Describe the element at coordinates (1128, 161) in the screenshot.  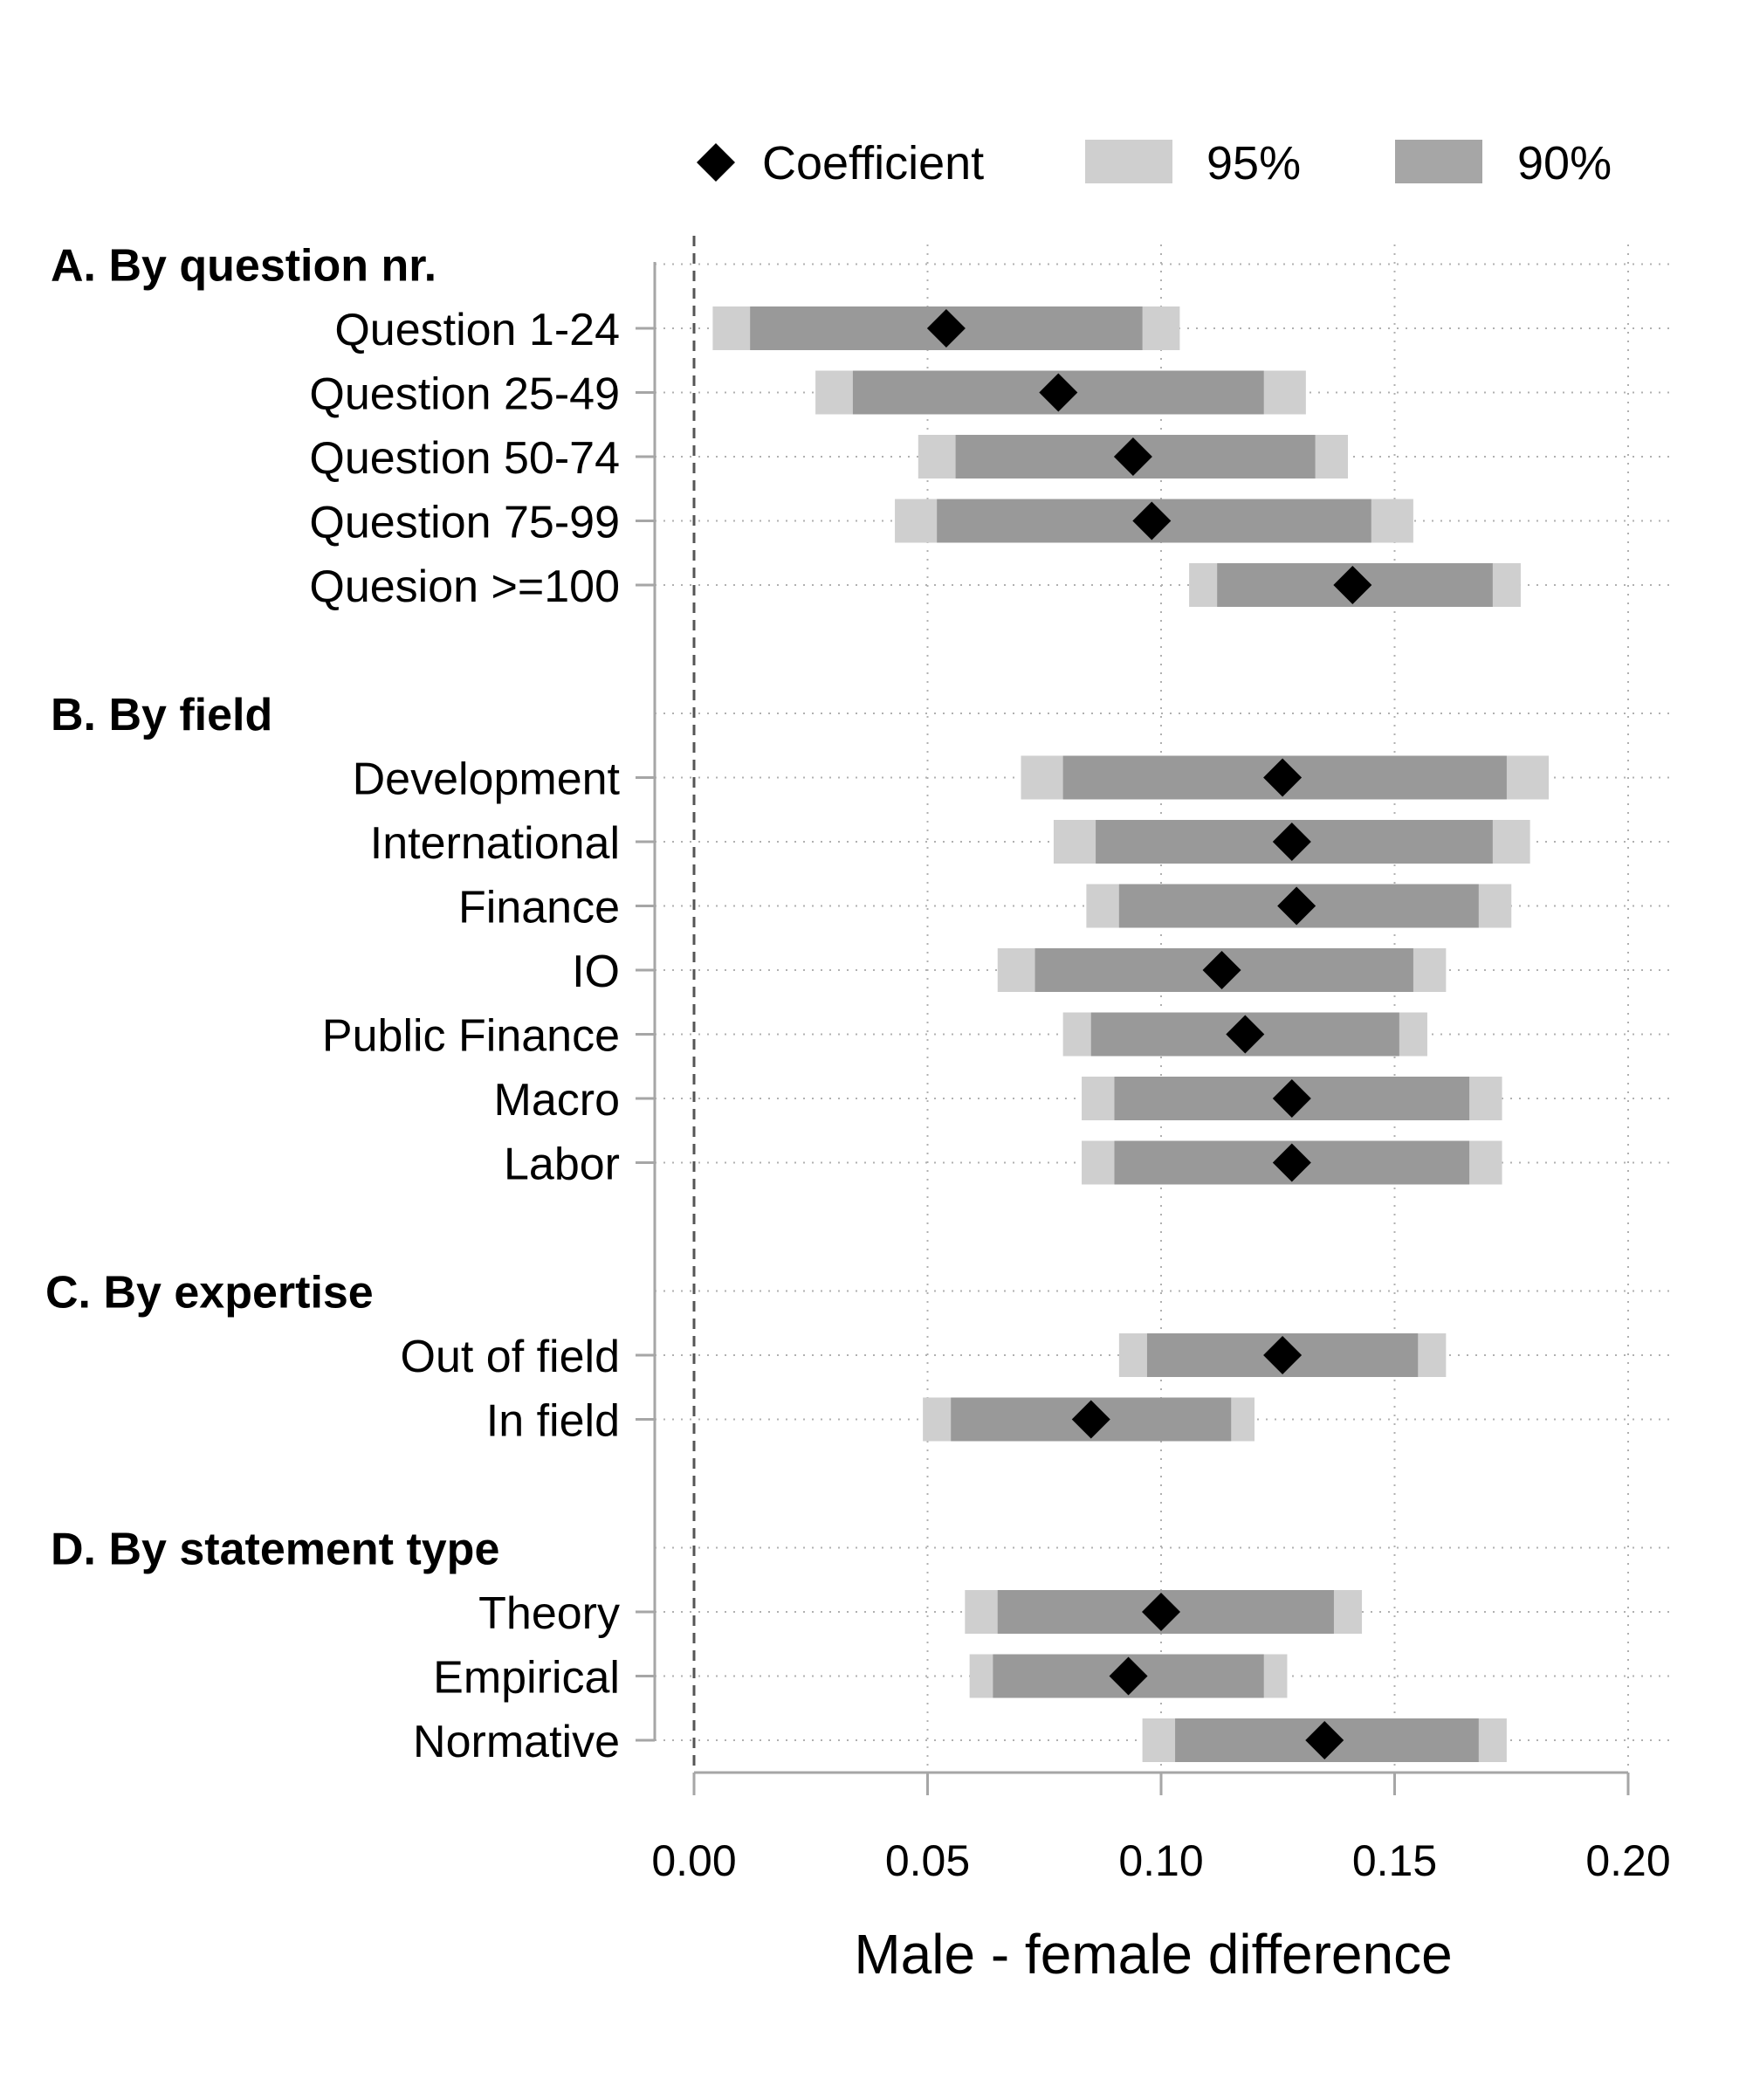
I see `legend-95-swatch` at that location.